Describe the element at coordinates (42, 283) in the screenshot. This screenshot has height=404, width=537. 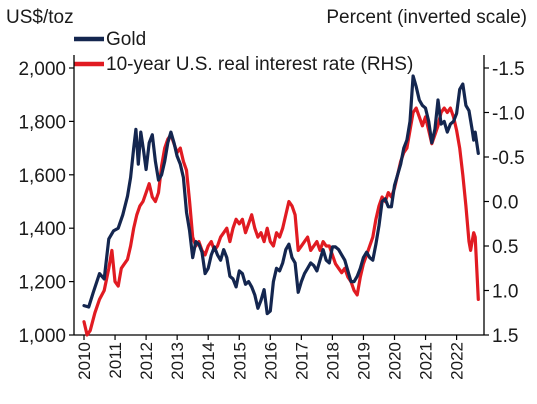
I see `left-tick-label: 1,200` at that location.